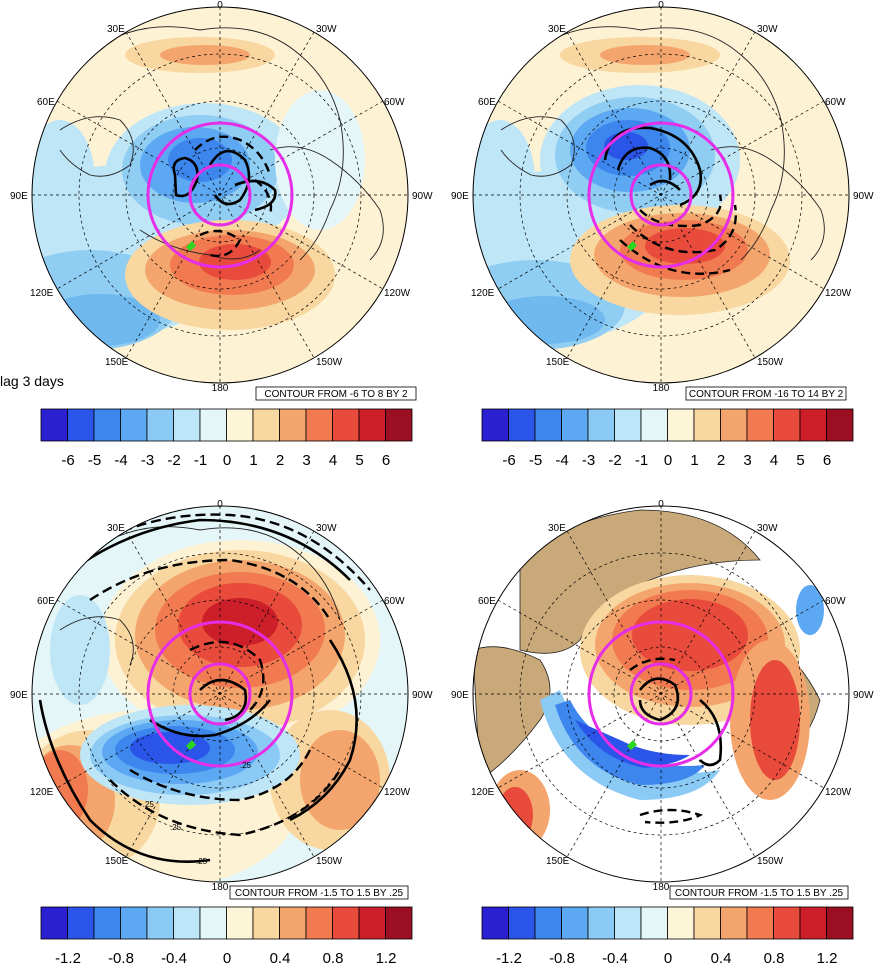  Describe the element at coordinates (615, 957) in the screenshot. I see `colorbar-tick-label: -0.4` at that location.